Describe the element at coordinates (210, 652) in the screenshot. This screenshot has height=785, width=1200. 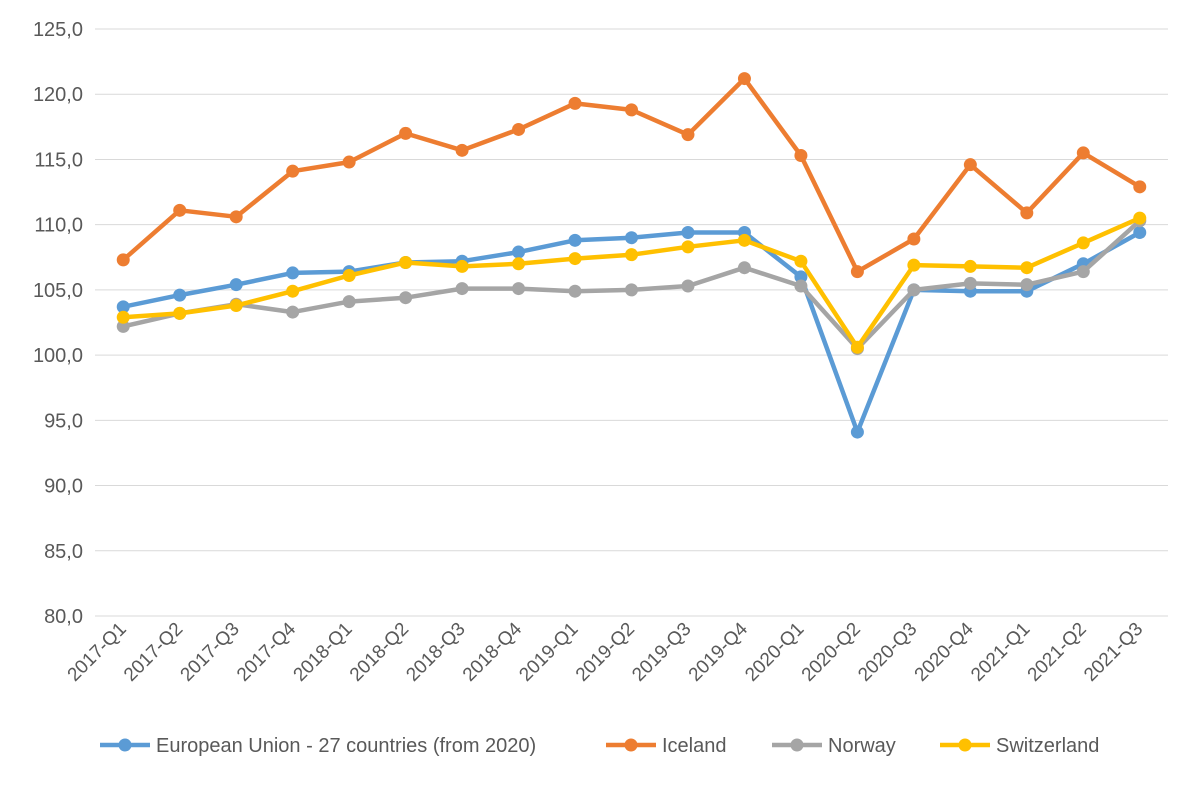
I see `x-tick-label: 2017-Q3` at that location.